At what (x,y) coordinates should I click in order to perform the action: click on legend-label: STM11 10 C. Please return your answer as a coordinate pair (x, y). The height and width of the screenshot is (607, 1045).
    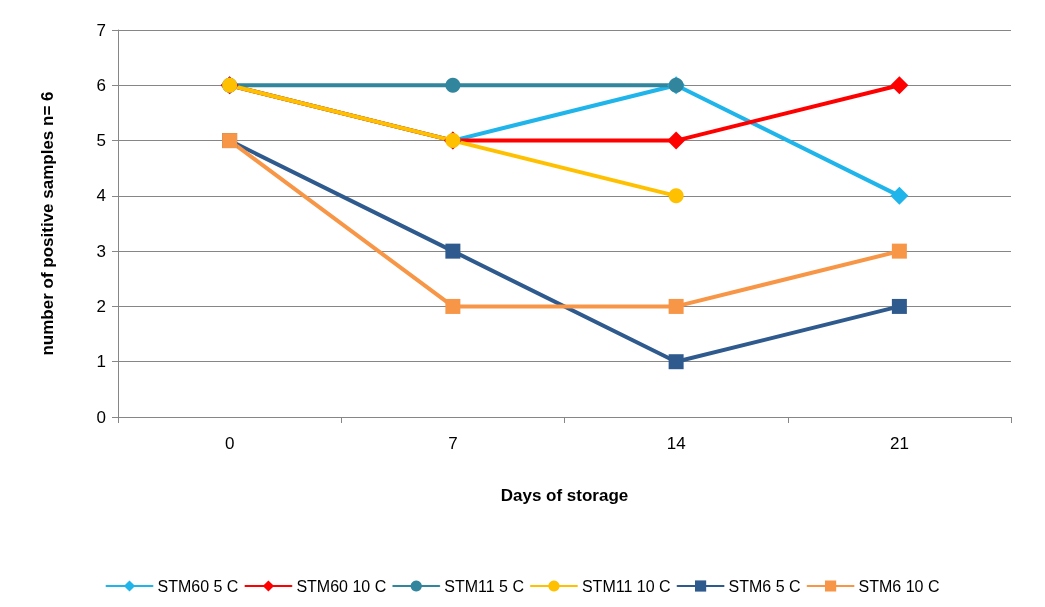
    Looking at the image, I should click on (626, 586).